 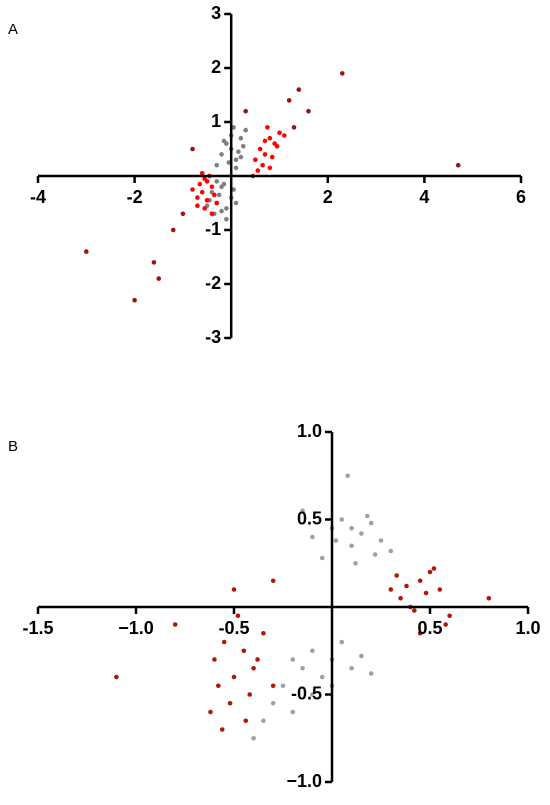 I want to click on y-tick-label: -2, so click(x=213, y=283).